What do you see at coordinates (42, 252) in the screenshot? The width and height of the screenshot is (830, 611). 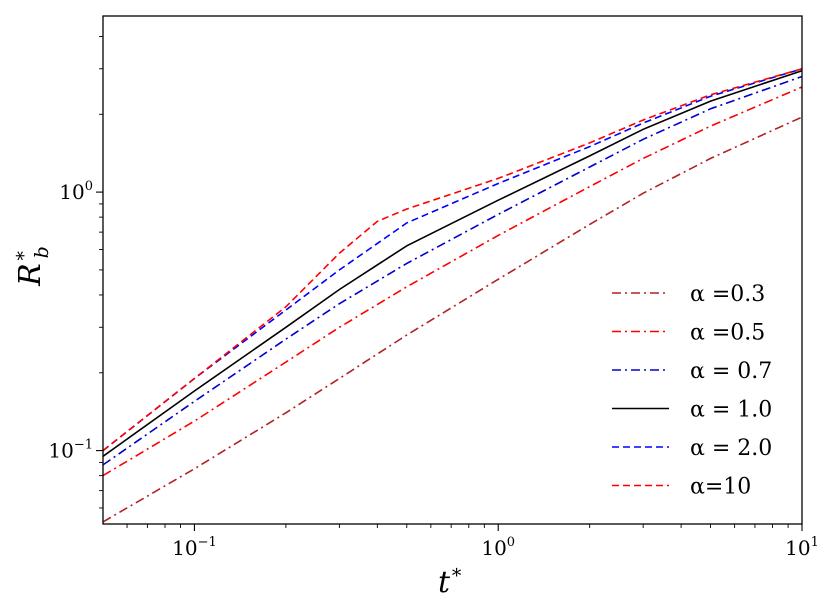 I see `y-axis-label-subscript: b` at bounding box center [42, 252].